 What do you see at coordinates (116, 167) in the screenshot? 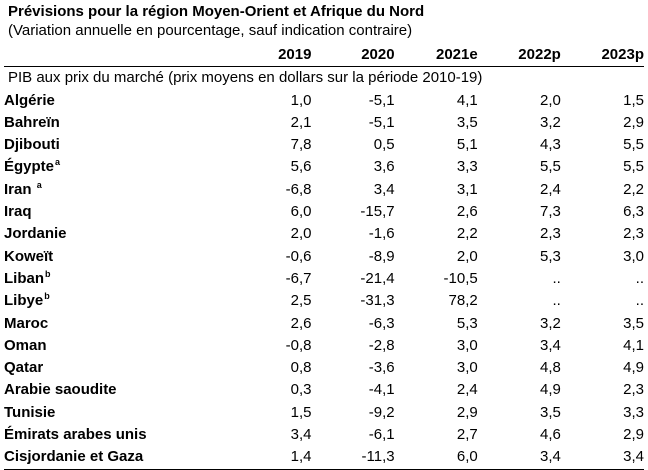
I see `country-name: Égyptea` at bounding box center [116, 167].